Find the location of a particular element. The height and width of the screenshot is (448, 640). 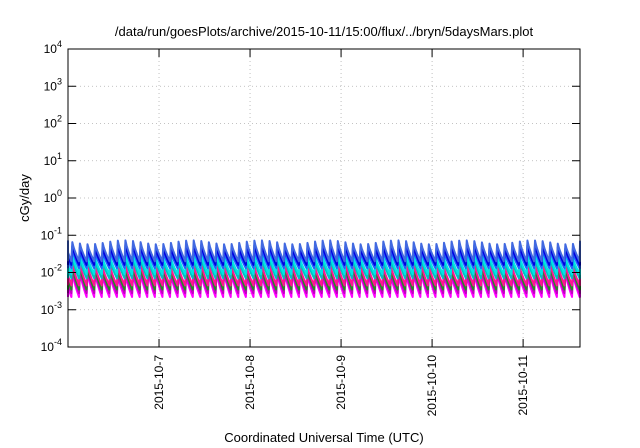

y-tick-label: 10⁴ is located at coordinates (53, 47).